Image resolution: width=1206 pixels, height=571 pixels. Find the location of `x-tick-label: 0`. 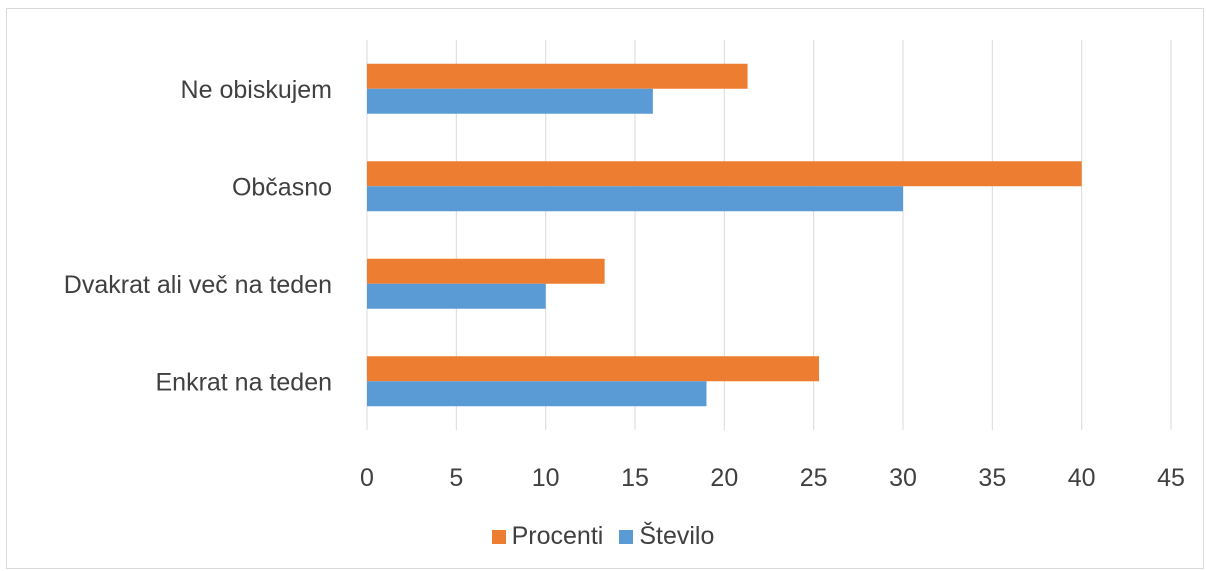

x-tick-label: 0 is located at coordinates (367, 478).